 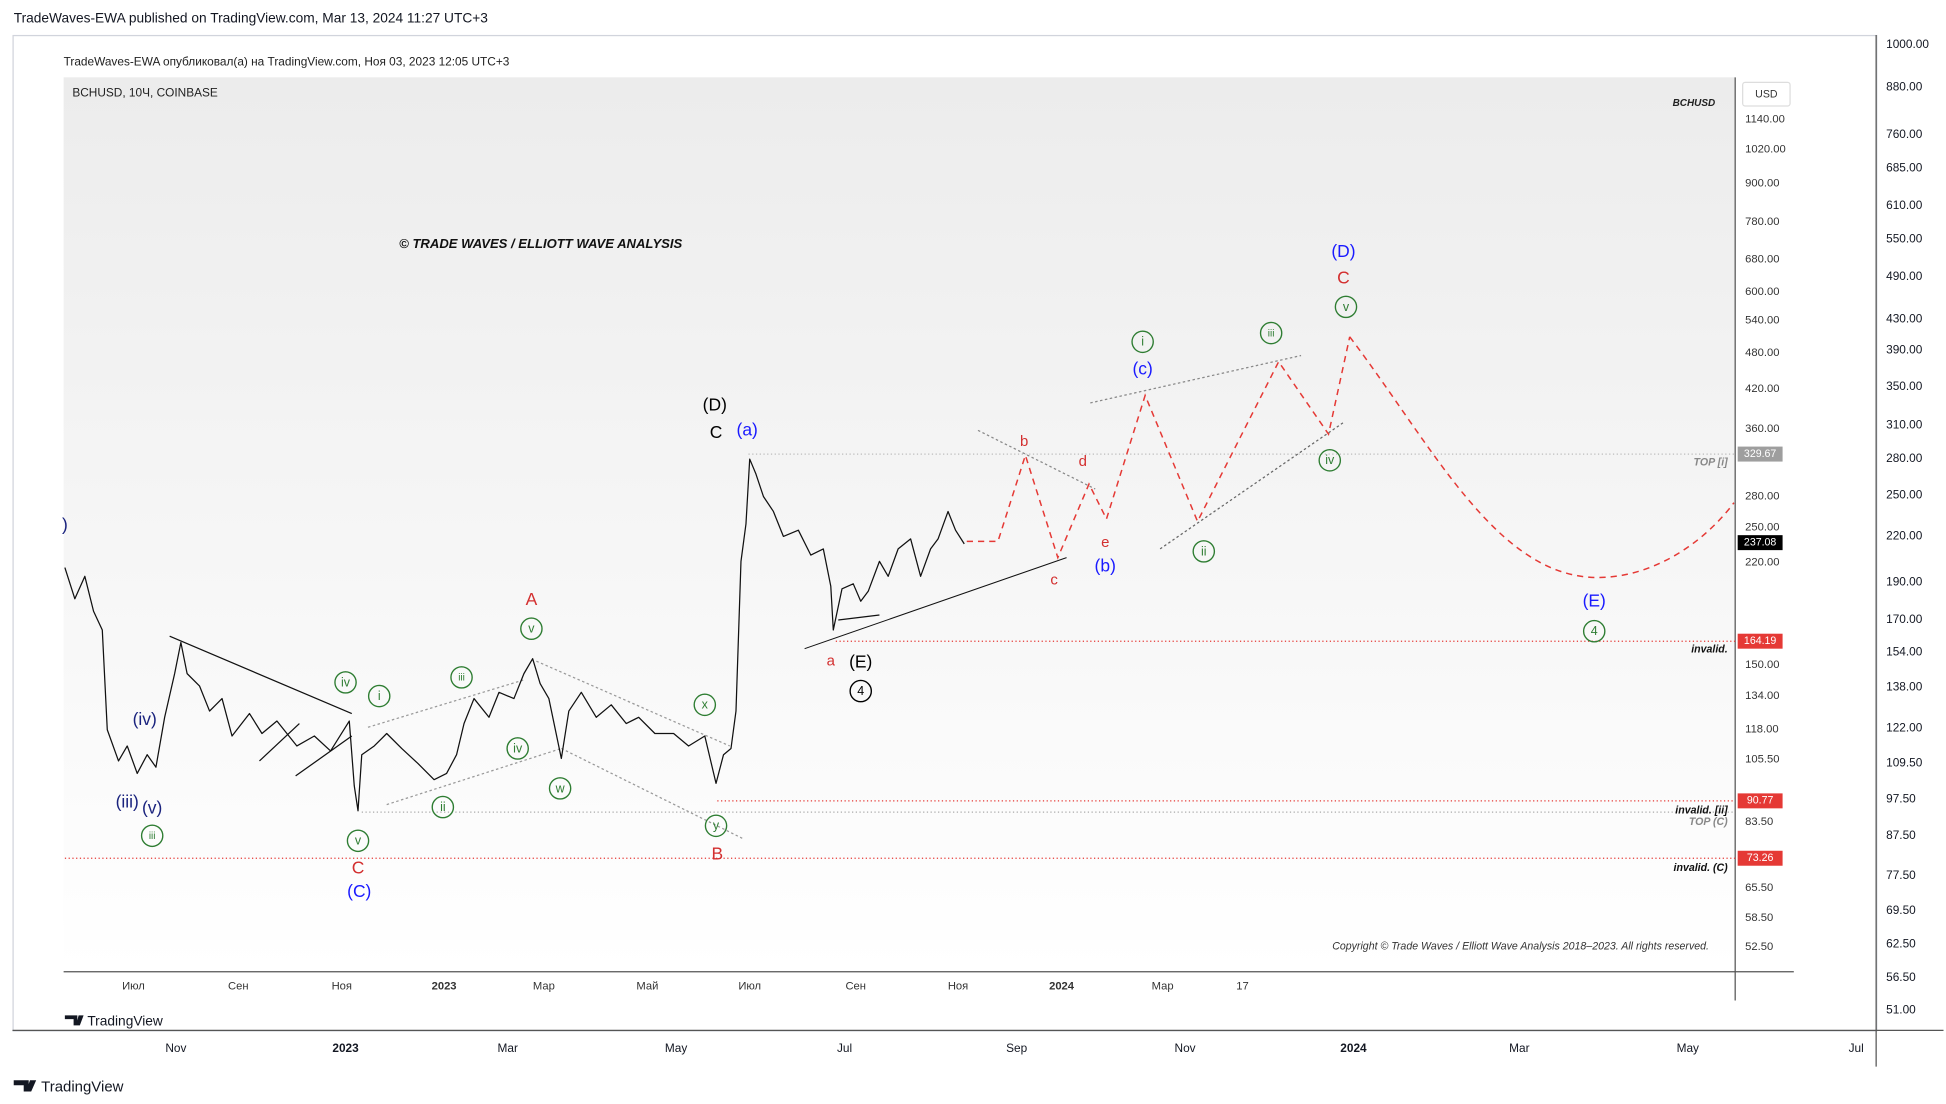 I want to click on price-tag-label: 73.26, so click(x=1760, y=858).